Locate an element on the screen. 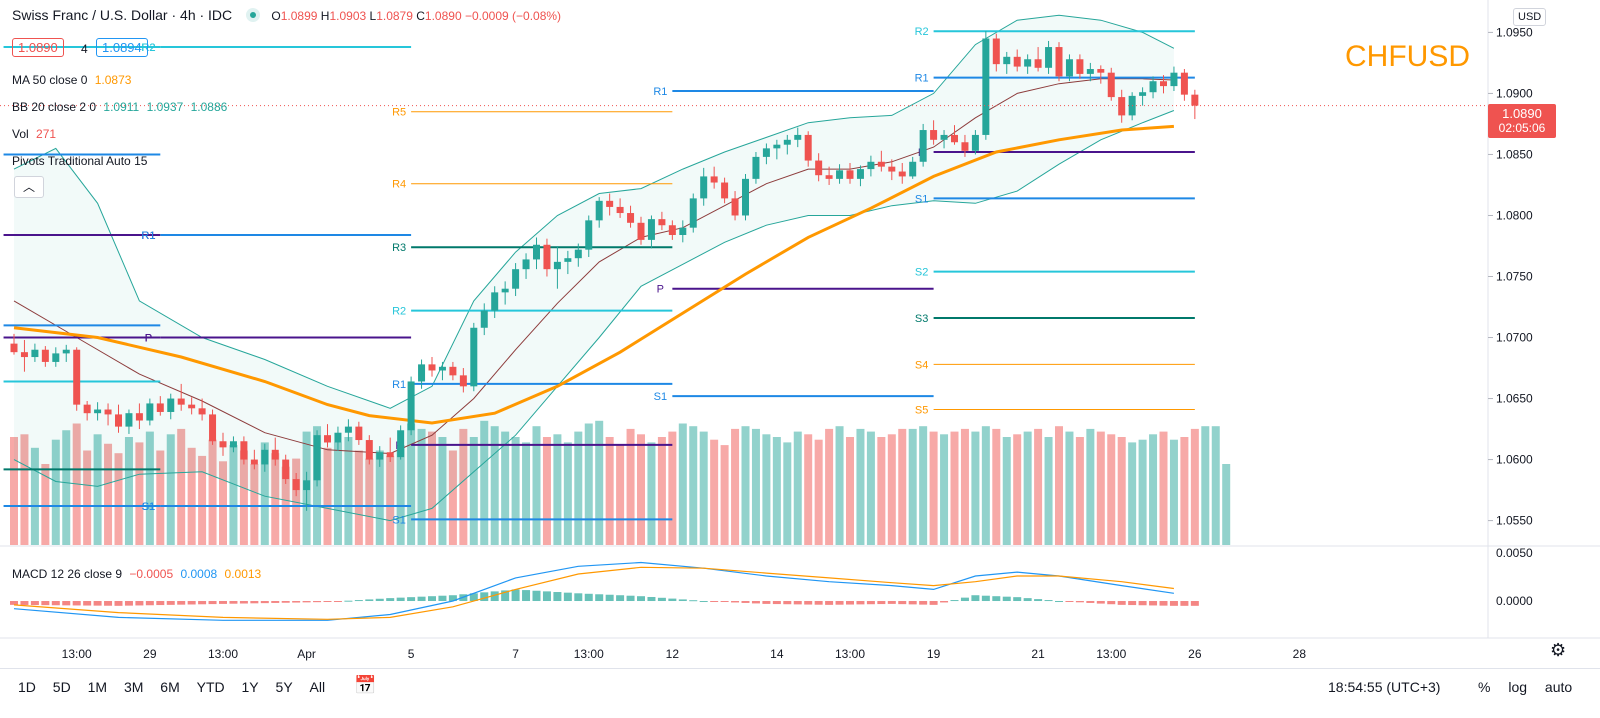 The image size is (1600, 718). range-all: All is located at coordinates (317, 687).